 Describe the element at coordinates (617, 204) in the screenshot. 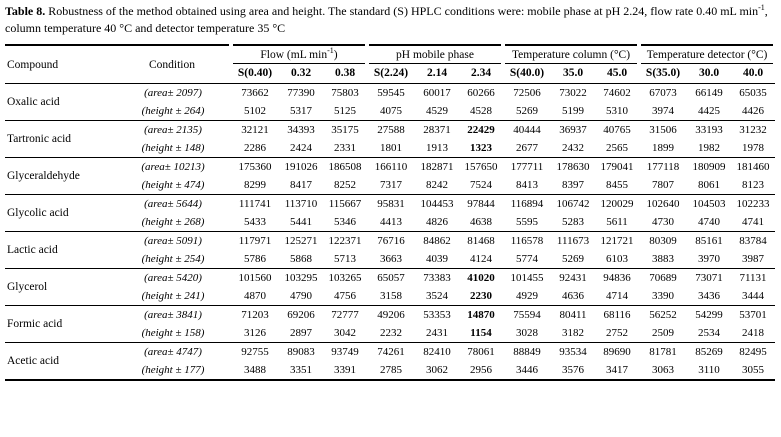

I see `area-value: 120029` at that location.